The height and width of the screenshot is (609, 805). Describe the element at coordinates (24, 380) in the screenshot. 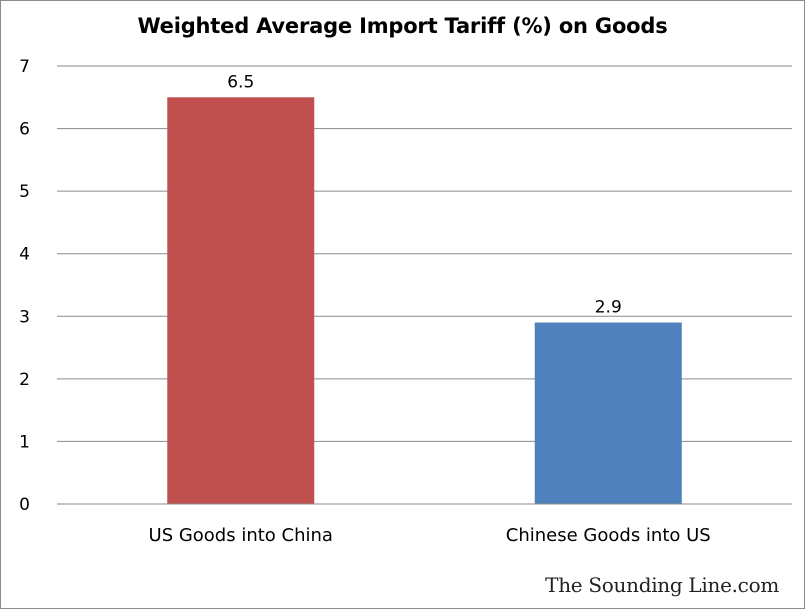

I see `y-tick-label: 2` at that location.